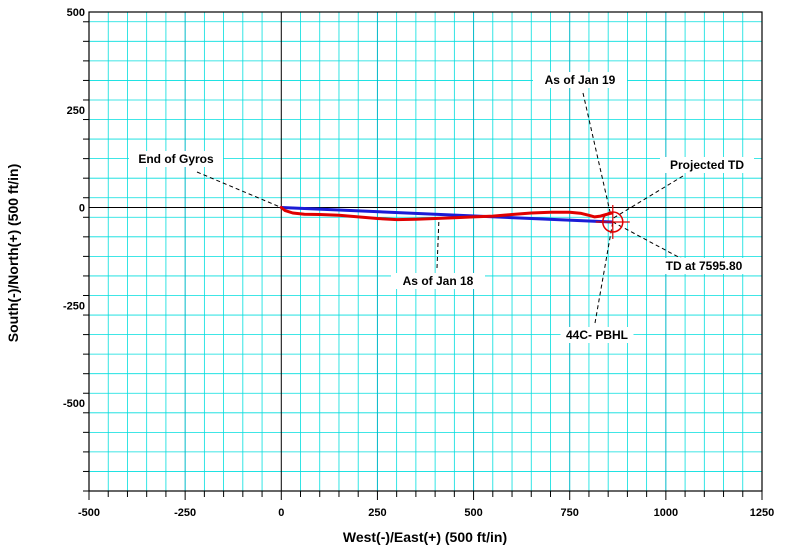  What do you see at coordinates (74, 404) in the screenshot?
I see `y-tick-label: -500` at bounding box center [74, 404].